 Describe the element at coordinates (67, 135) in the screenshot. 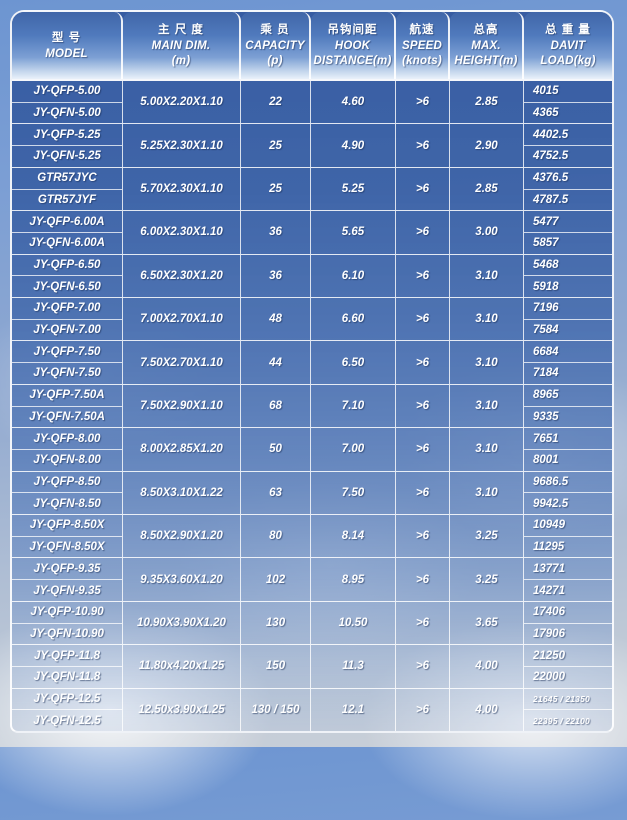

I see `model-primary: JY-QFP-5.25` at that location.